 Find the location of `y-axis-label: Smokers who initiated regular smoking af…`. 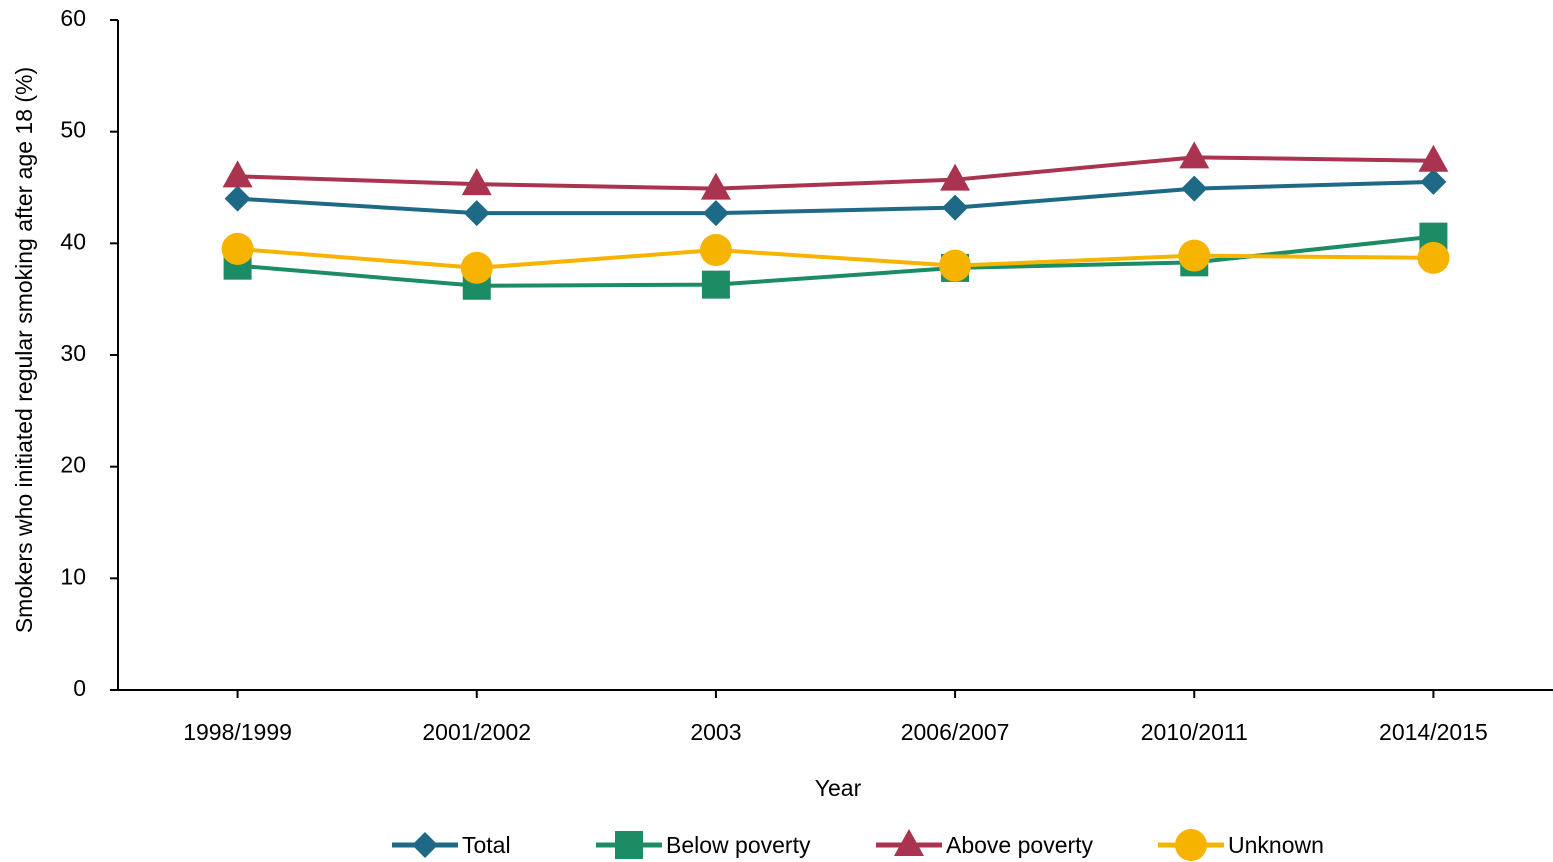

y-axis-label: Smokers who initiated regular smoking af… is located at coordinates (24, 350).